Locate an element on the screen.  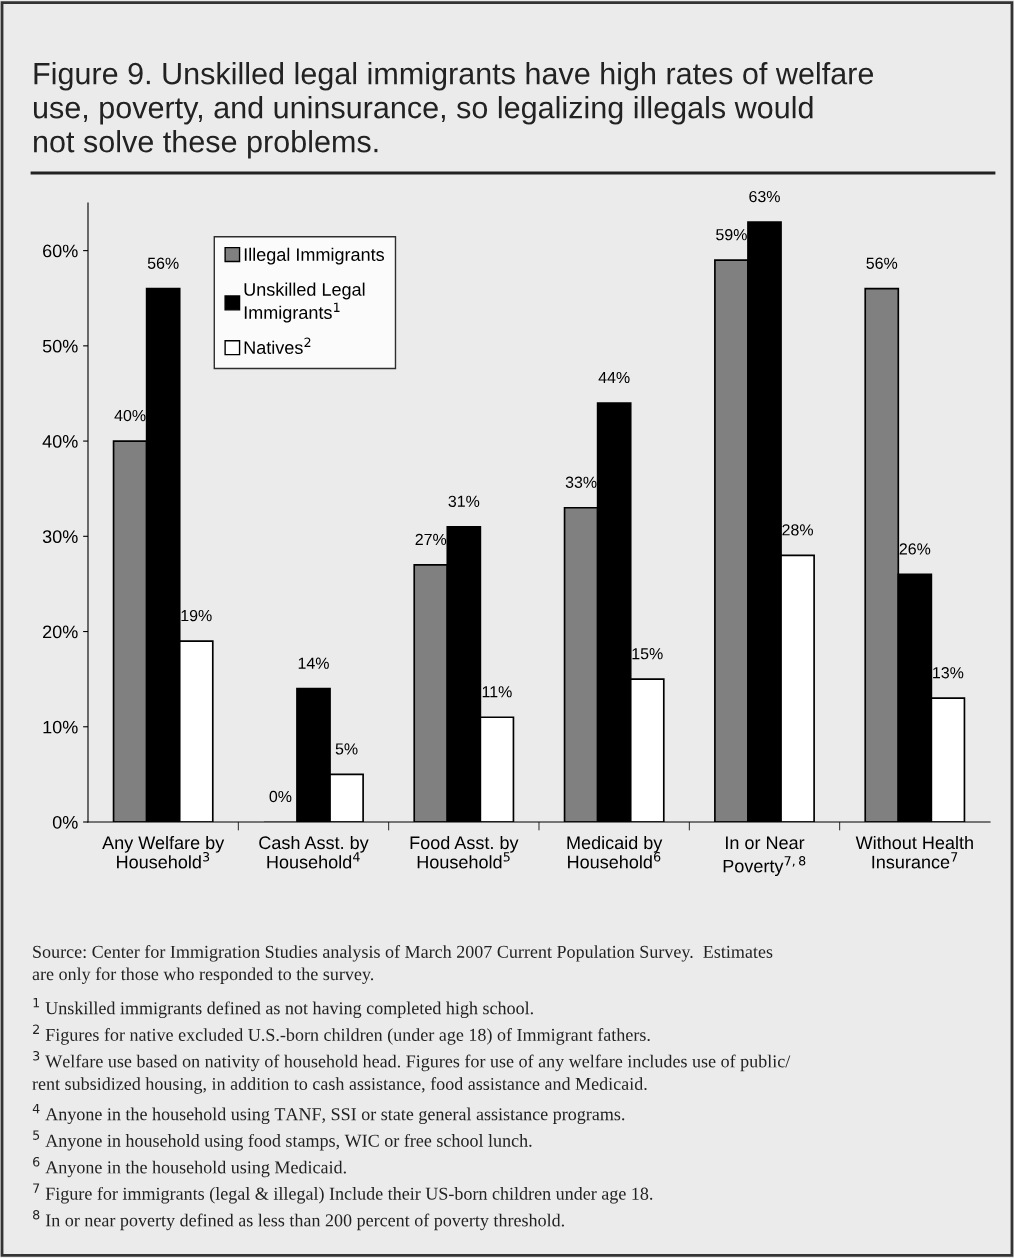
y-tick-label: 20% is located at coordinates (60, 632).